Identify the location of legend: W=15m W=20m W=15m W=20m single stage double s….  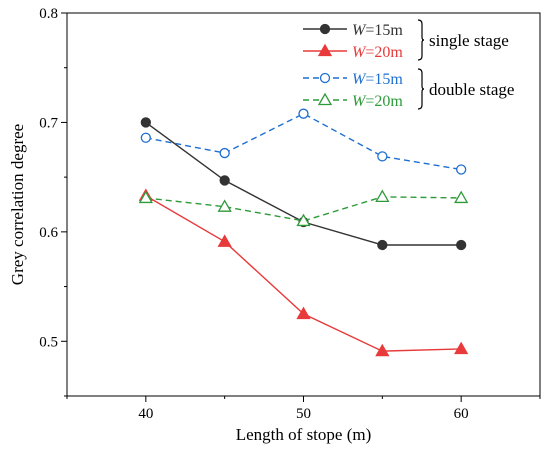
(408, 64).